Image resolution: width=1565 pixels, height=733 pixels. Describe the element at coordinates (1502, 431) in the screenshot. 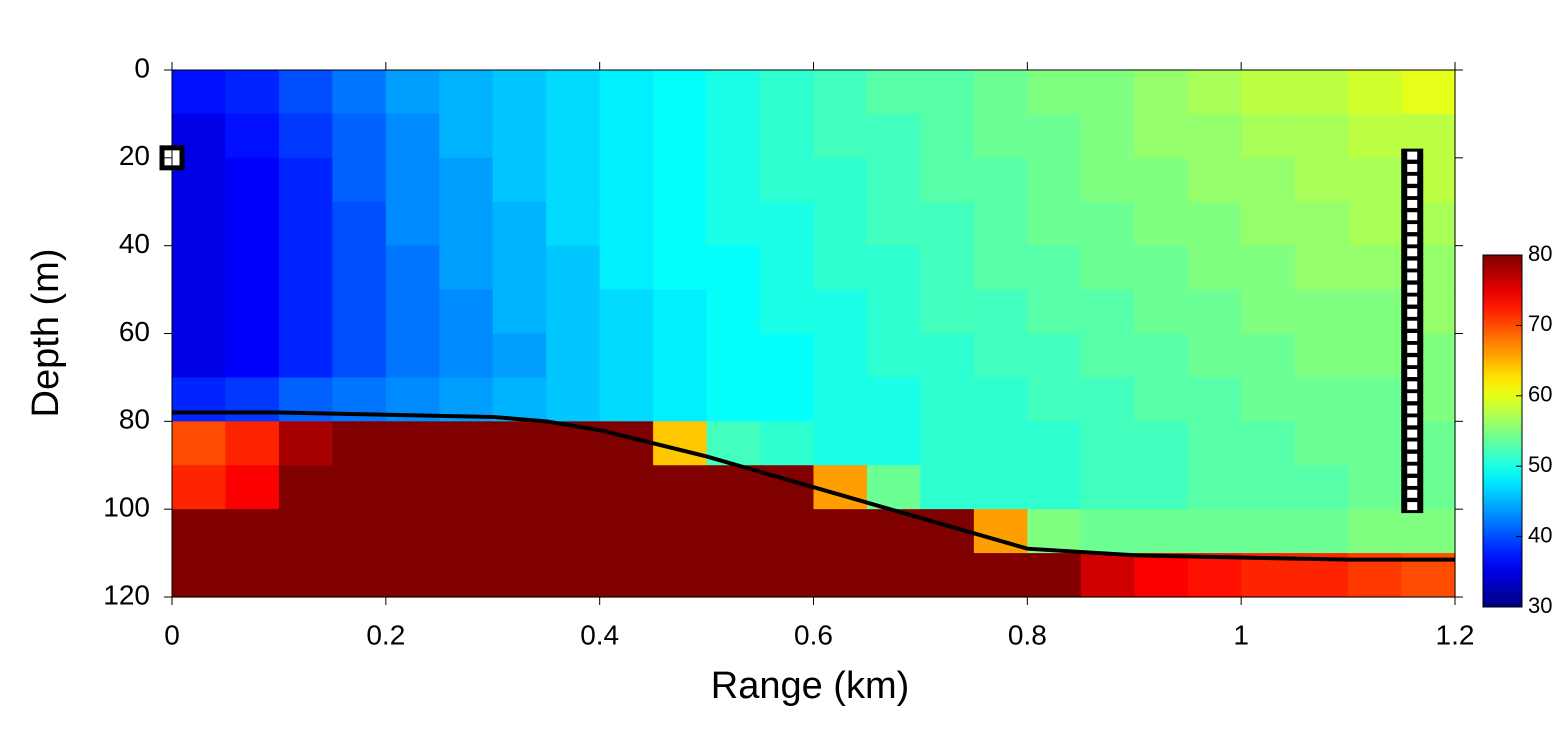

I see `colorbar` at that location.